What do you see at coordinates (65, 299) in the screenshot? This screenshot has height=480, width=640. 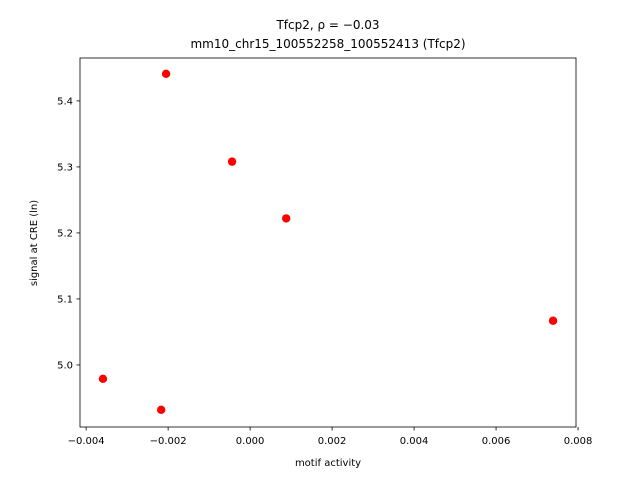 I see `y-tick-label: 5.1` at bounding box center [65, 299].